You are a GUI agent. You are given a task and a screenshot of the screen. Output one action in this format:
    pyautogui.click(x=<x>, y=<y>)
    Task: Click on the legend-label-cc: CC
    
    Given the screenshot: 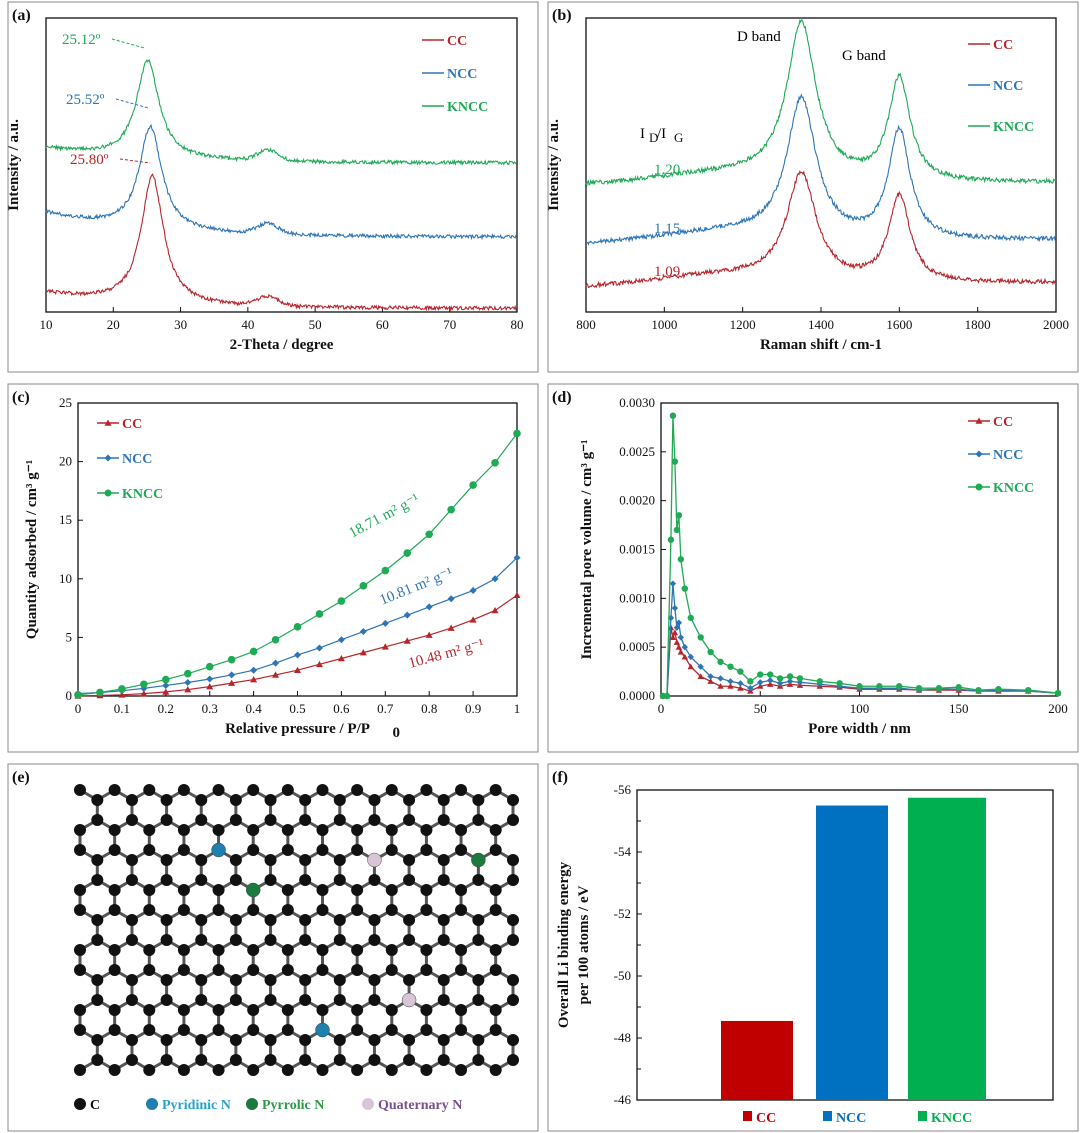 What is the action you would take?
    pyautogui.click(x=766, y=1118)
    